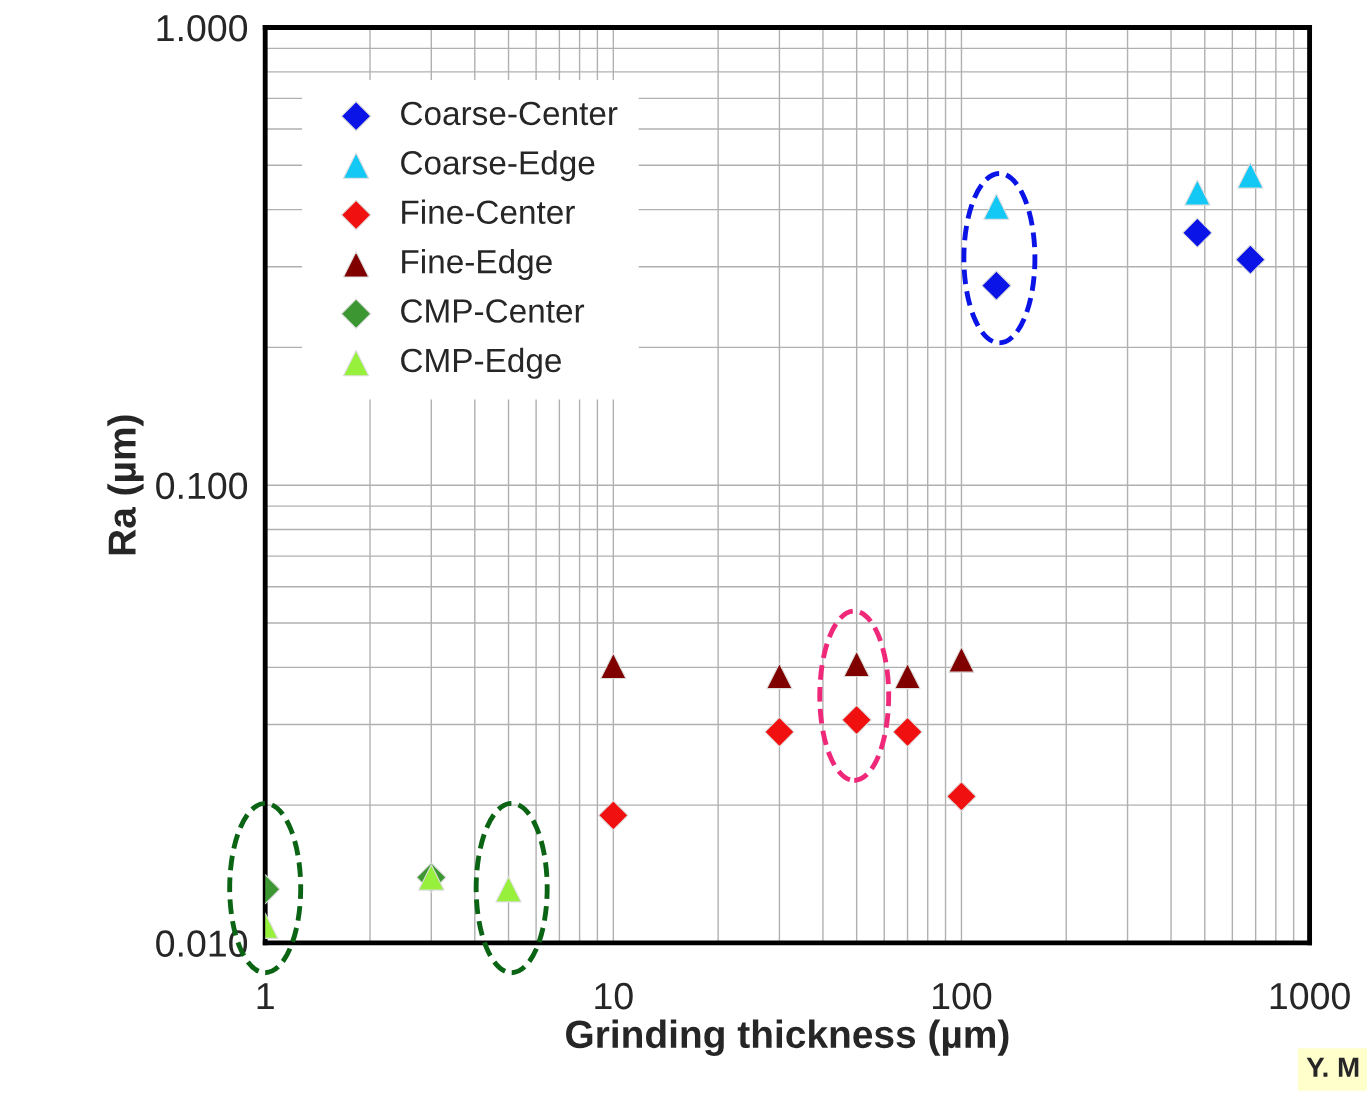 This screenshot has width=1367, height=1099. Describe the element at coordinates (202, 28) in the screenshot. I see `y-tick-label: 1.000` at that location.